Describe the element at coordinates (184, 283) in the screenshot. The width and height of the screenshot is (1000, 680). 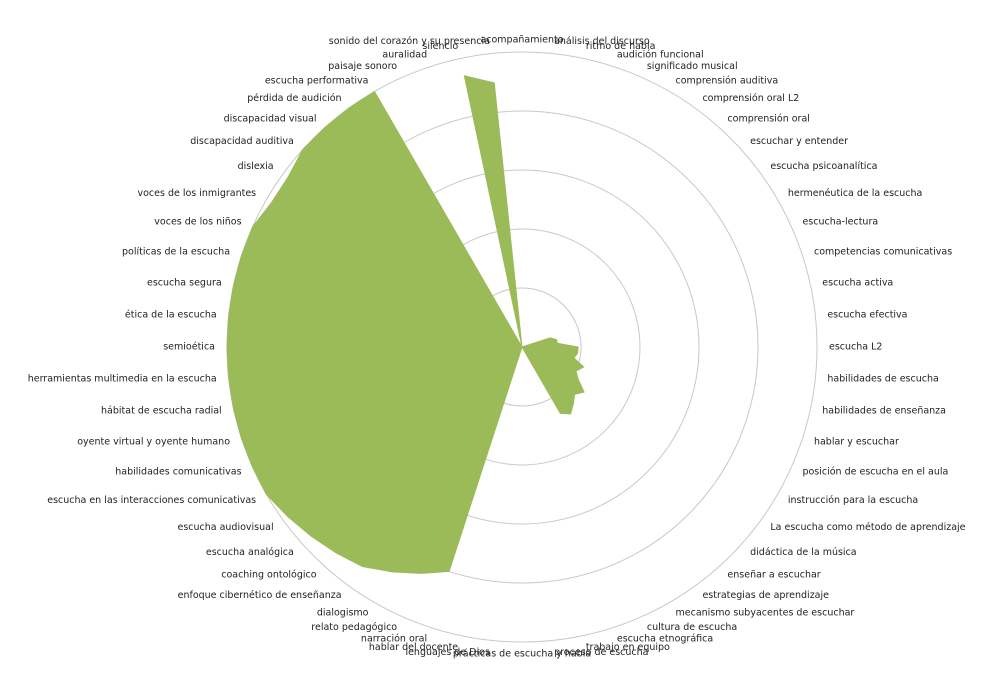
I see `category-label: escucha segura` at that location.